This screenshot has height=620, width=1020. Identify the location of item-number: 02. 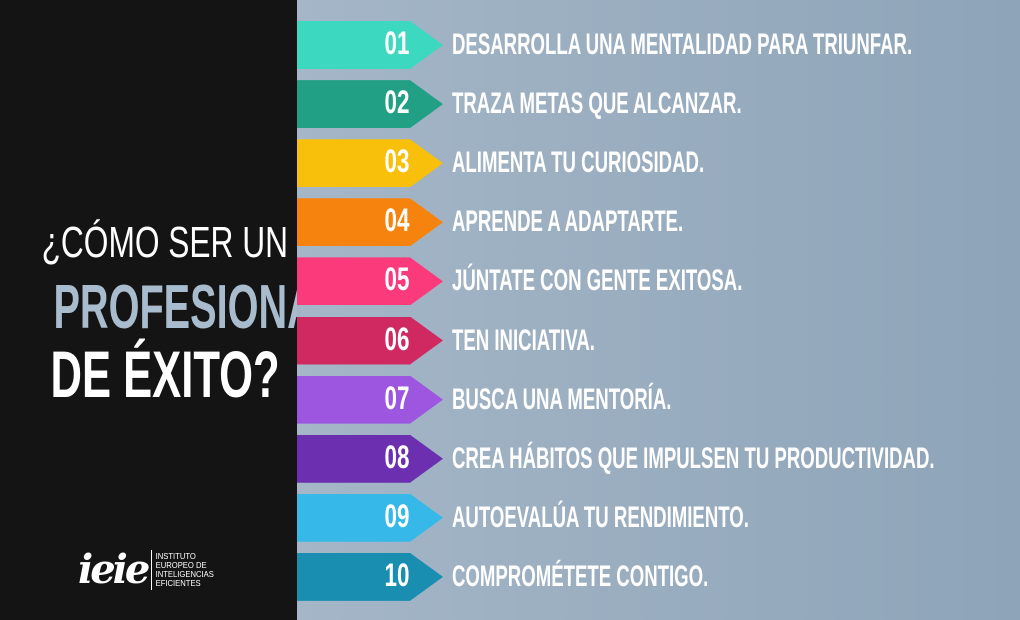
(397, 102).